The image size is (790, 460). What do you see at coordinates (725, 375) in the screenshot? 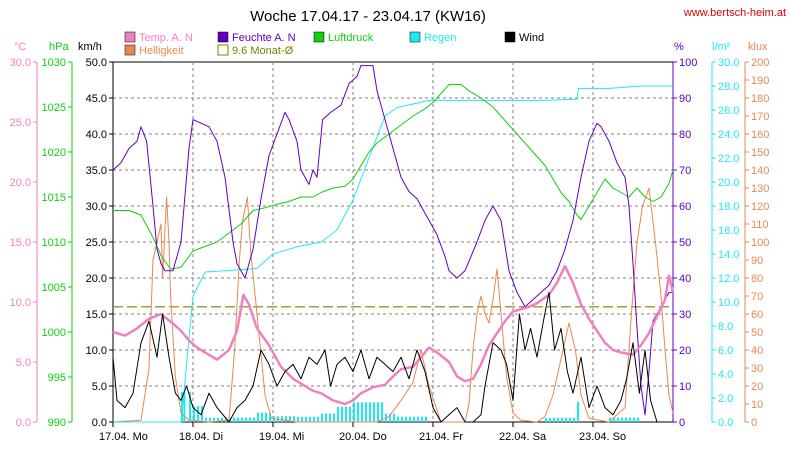
I see `tick-label-regen: 4.0` at bounding box center [725, 375].